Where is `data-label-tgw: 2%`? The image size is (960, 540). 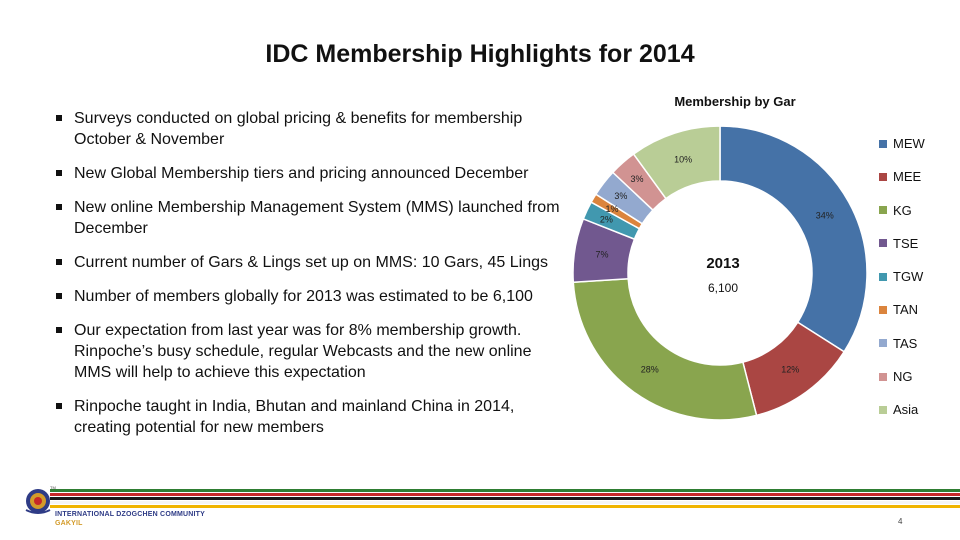 data-label-tgw: 2% is located at coordinates (606, 220).